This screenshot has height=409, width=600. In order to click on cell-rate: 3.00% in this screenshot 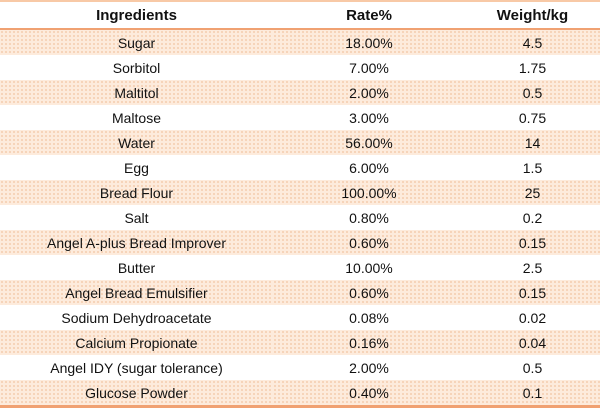, I will do `click(369, 117)`.